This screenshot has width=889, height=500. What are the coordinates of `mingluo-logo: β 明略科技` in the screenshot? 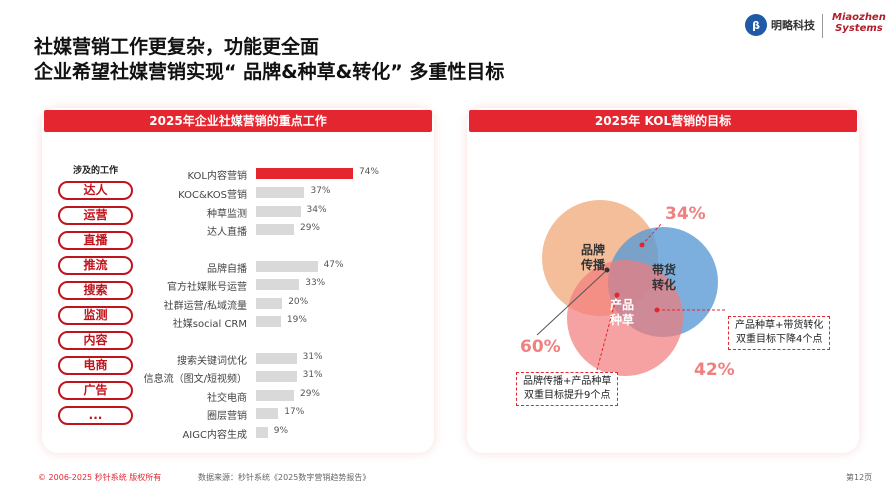 It's located at (780, 25).